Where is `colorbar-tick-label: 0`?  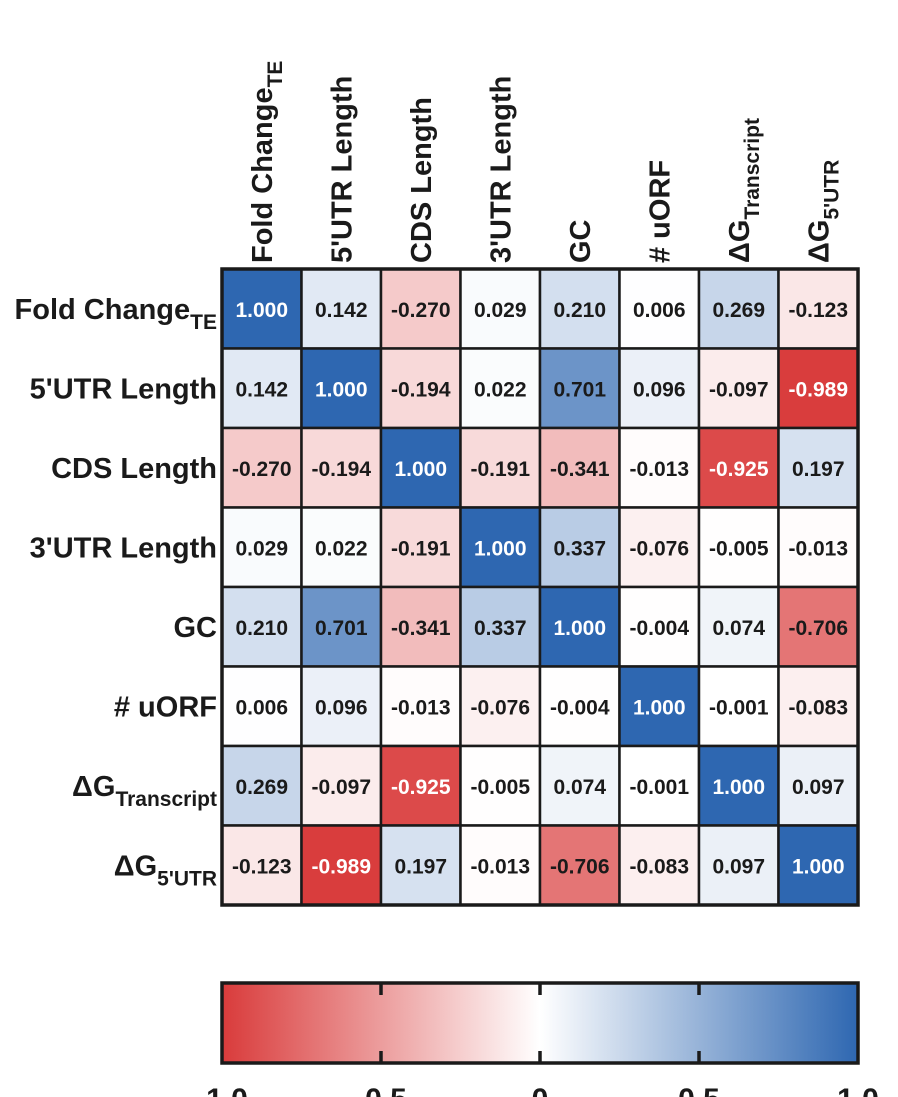 colorbar-tick-label: 0 is located at coordinates (540, 1090).